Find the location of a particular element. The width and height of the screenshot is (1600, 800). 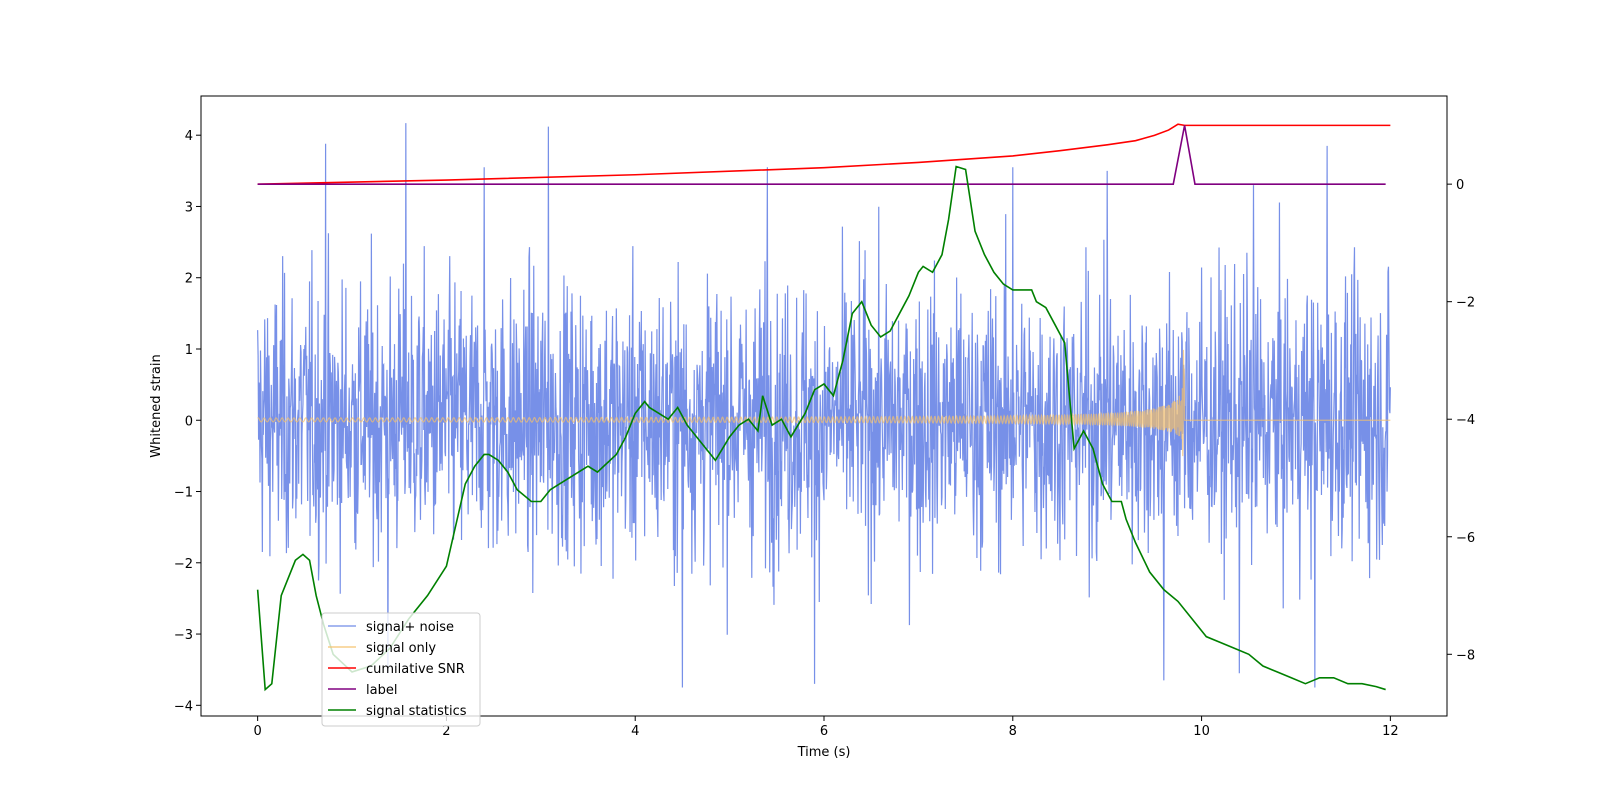

x-tick-label: 10 is located at coordinates (1201, 731).